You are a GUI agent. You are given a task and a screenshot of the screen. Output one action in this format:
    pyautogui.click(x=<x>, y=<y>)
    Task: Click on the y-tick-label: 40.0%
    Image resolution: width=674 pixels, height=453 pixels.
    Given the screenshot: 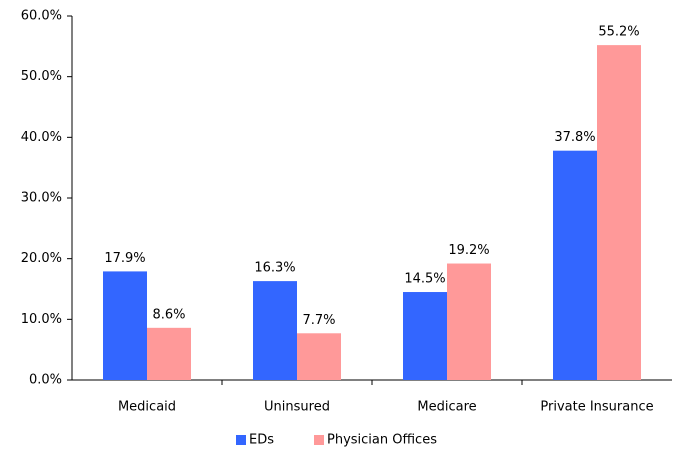 What is the action you would take?
    pyautogui.click(x=41, y=137)
    